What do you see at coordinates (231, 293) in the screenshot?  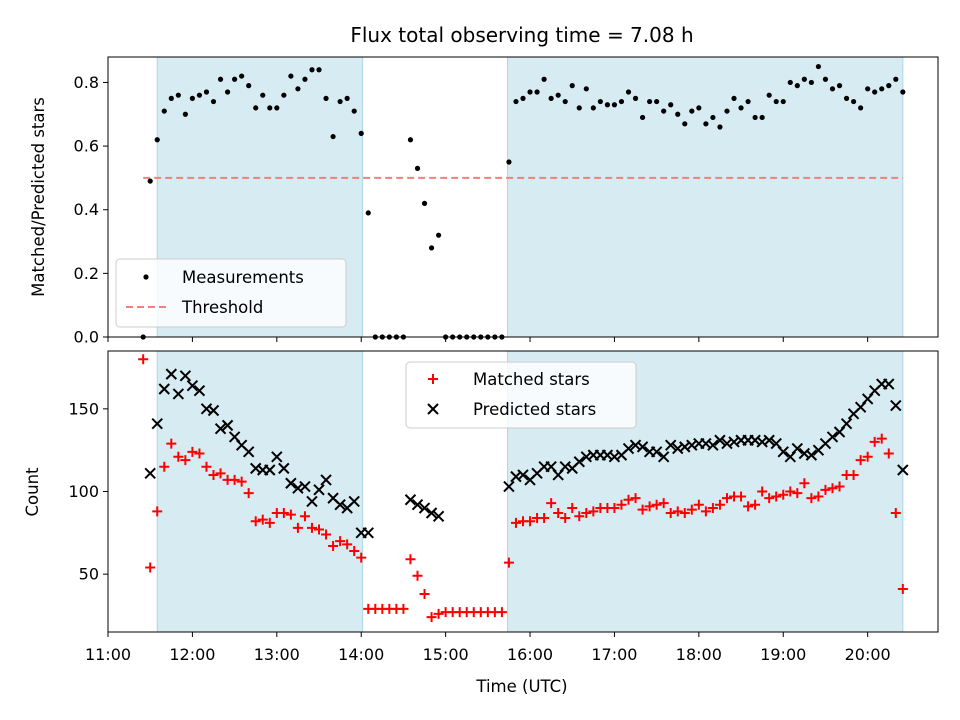 I see `top-legend: Measurements Threshold` at bounding box center [231, 293].